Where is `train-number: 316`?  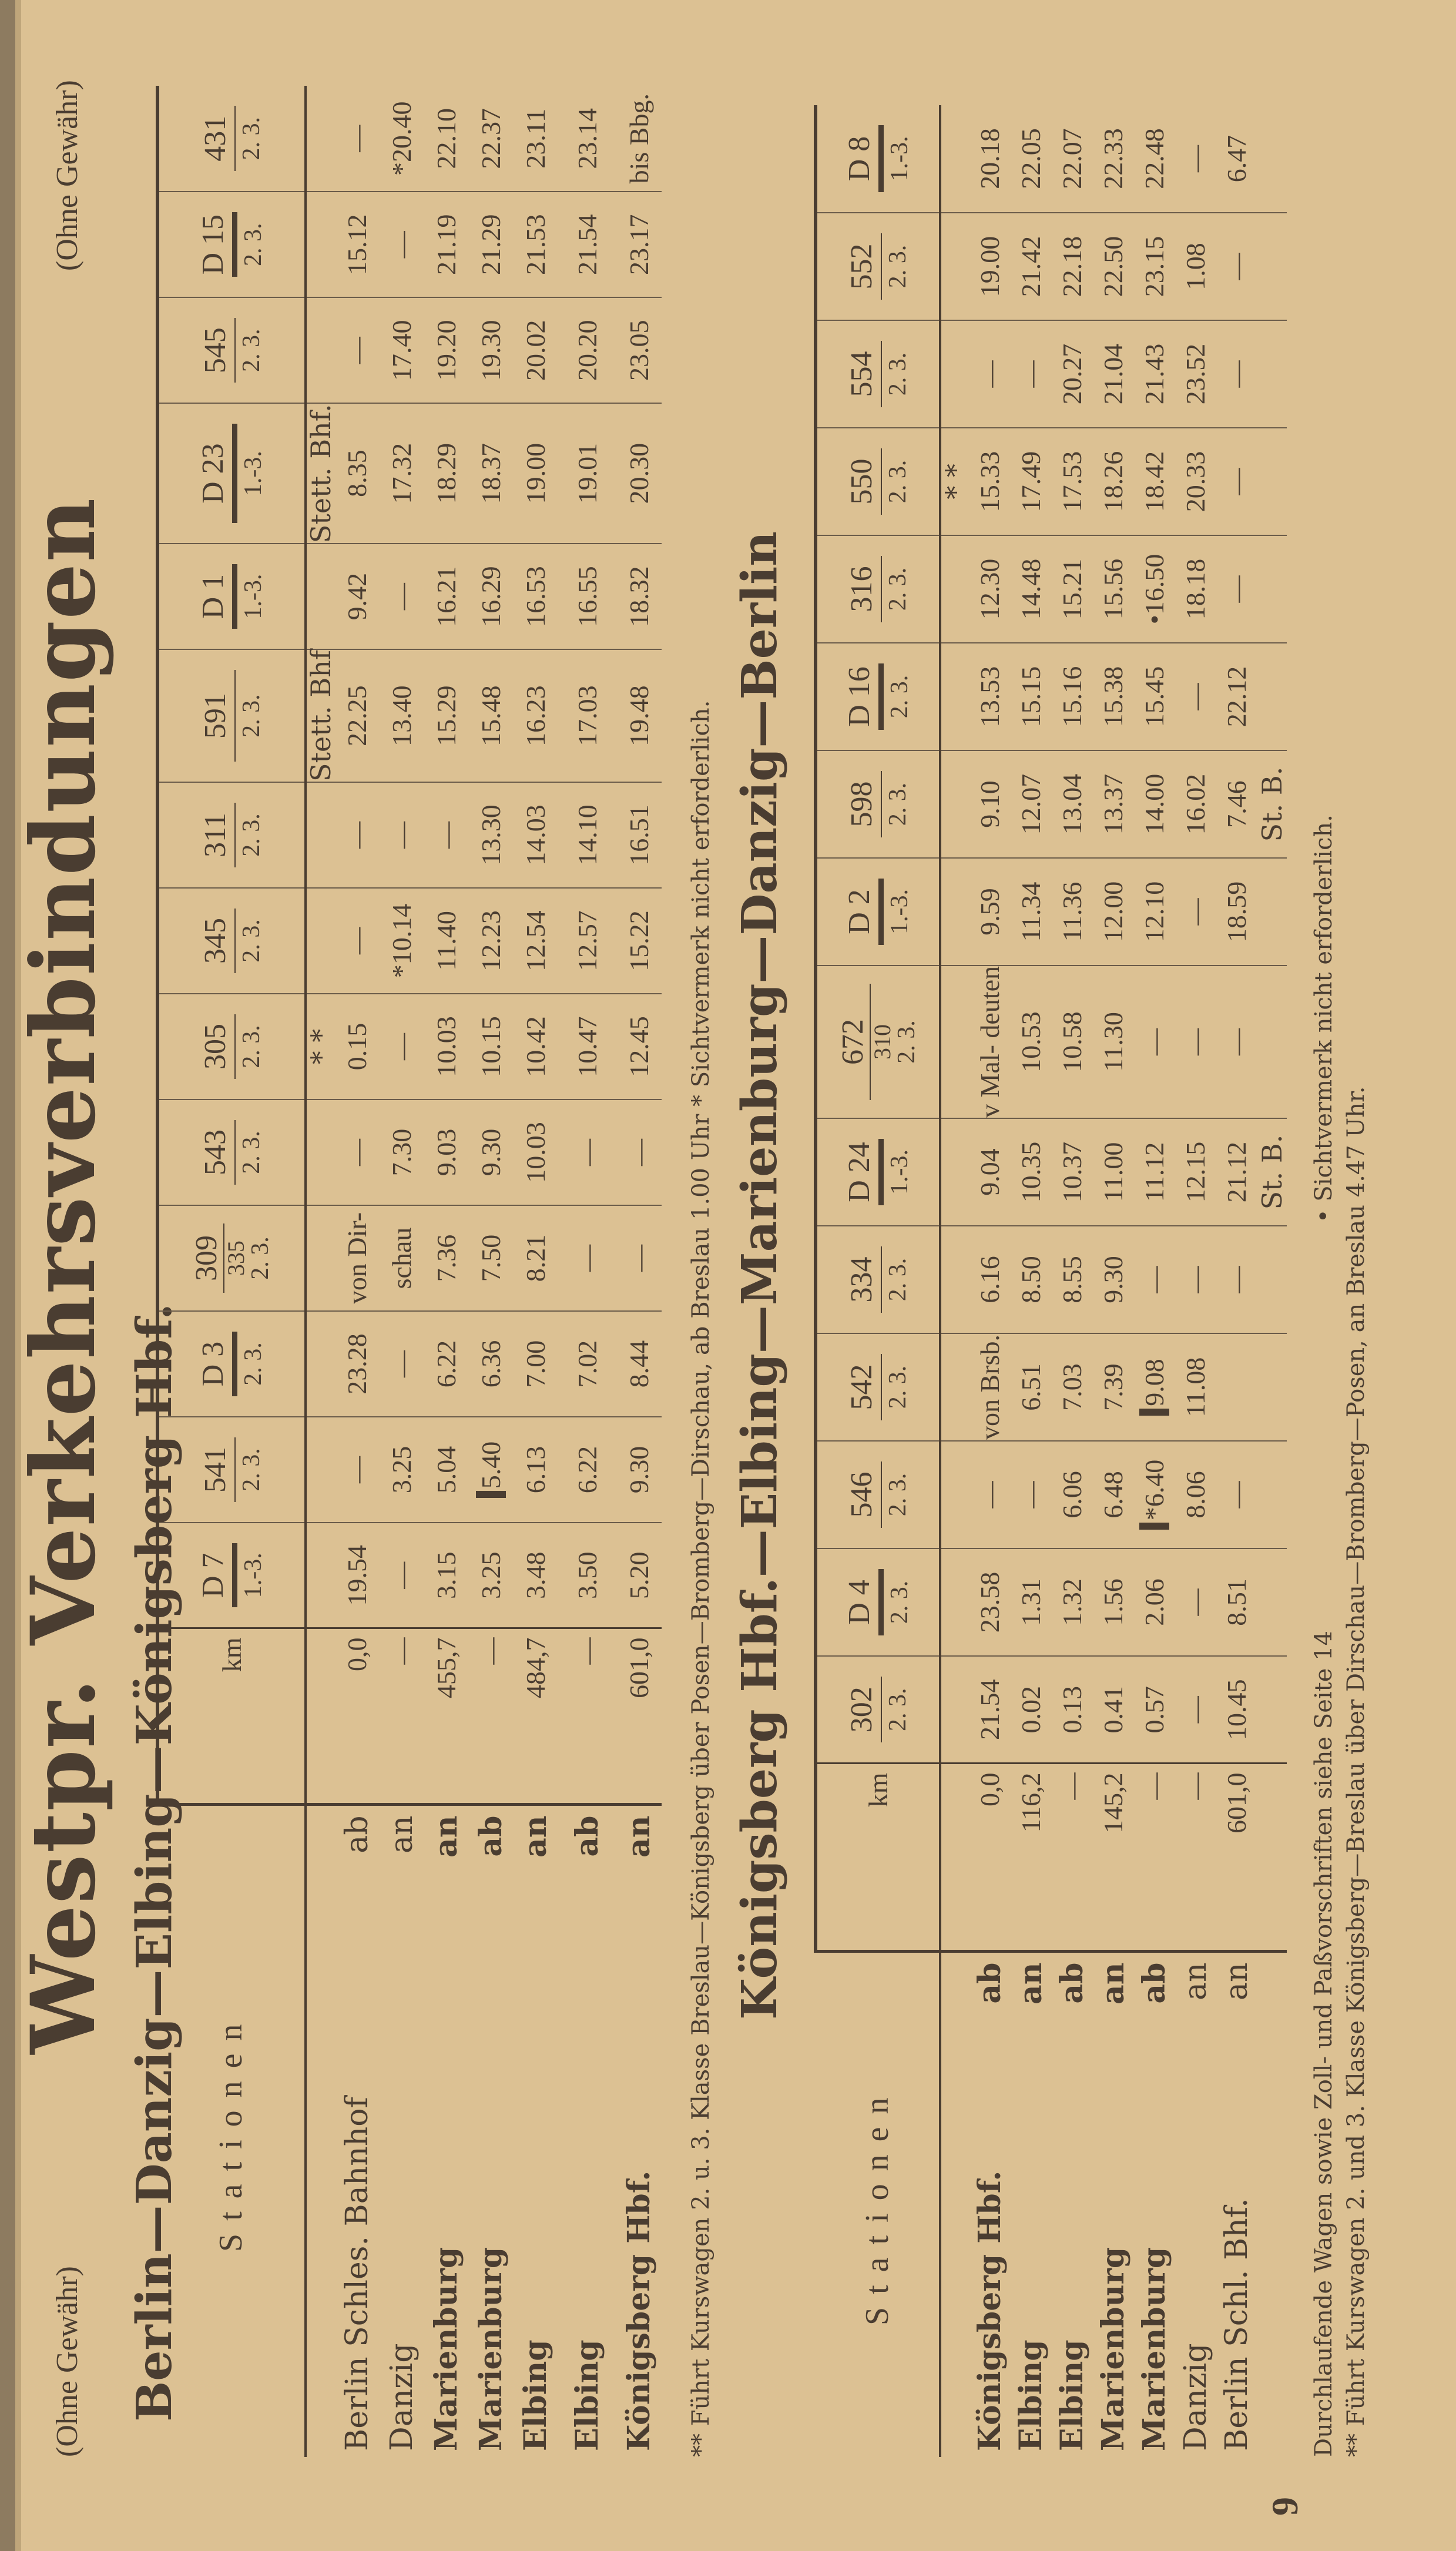 train-number: 316 is located at coordinates (861, 589).